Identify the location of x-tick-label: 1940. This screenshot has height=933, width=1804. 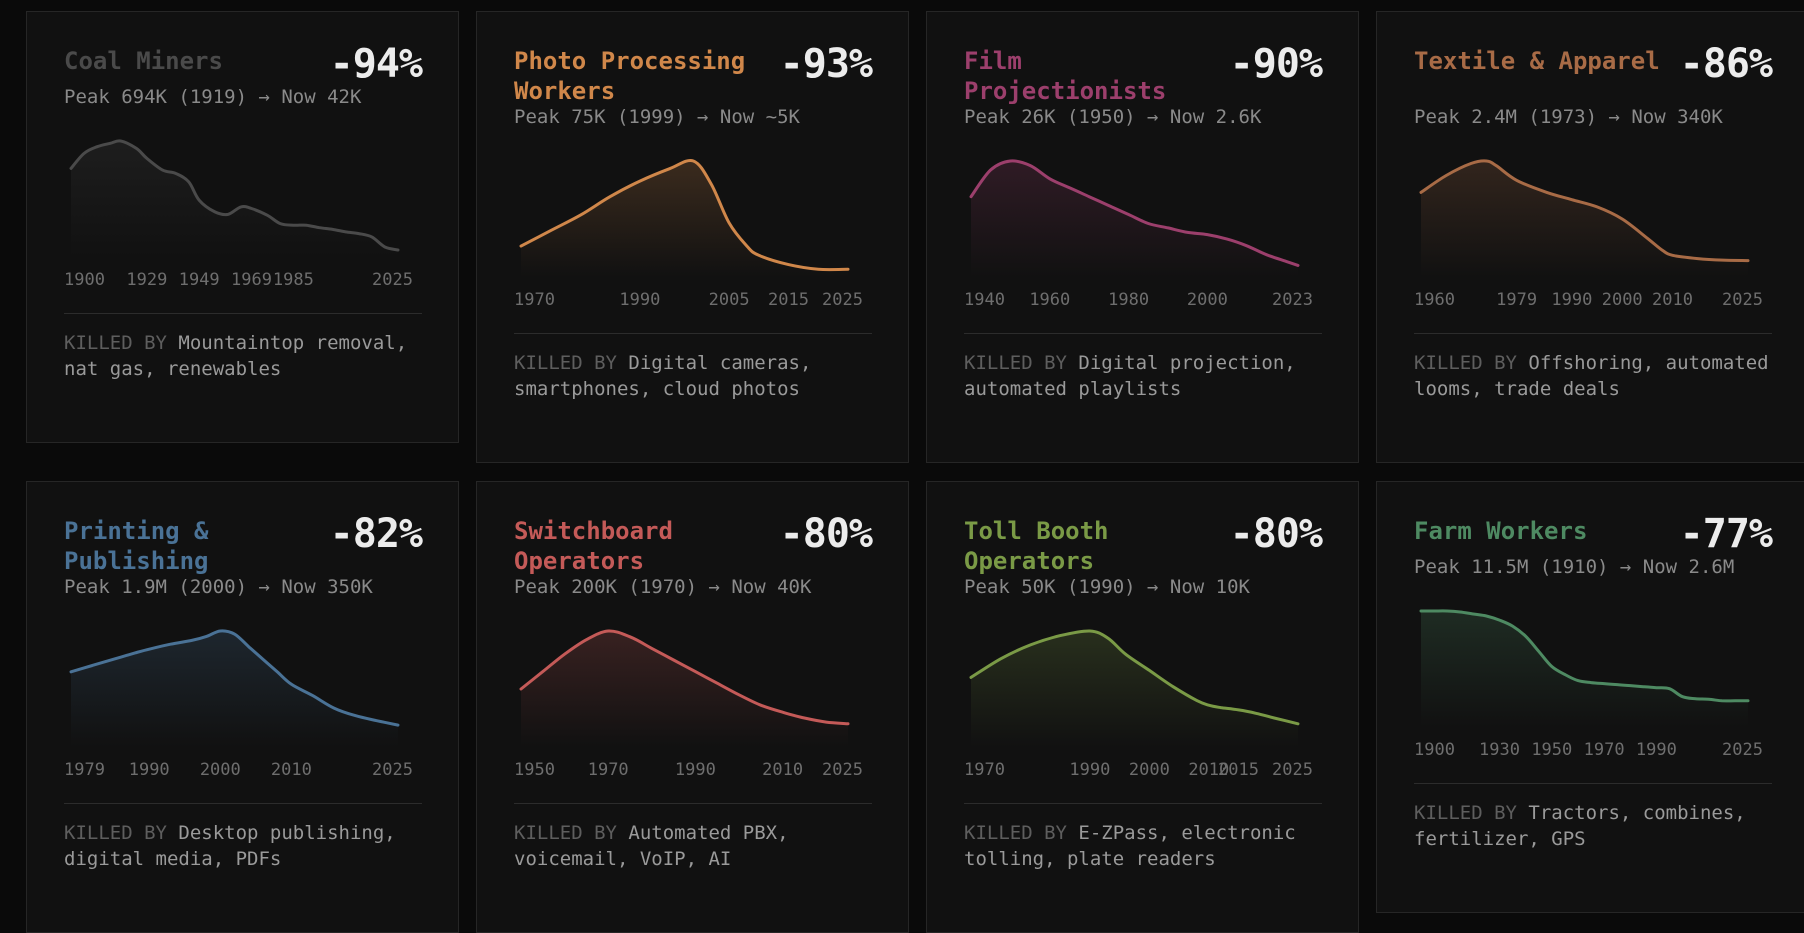
(984, 300).